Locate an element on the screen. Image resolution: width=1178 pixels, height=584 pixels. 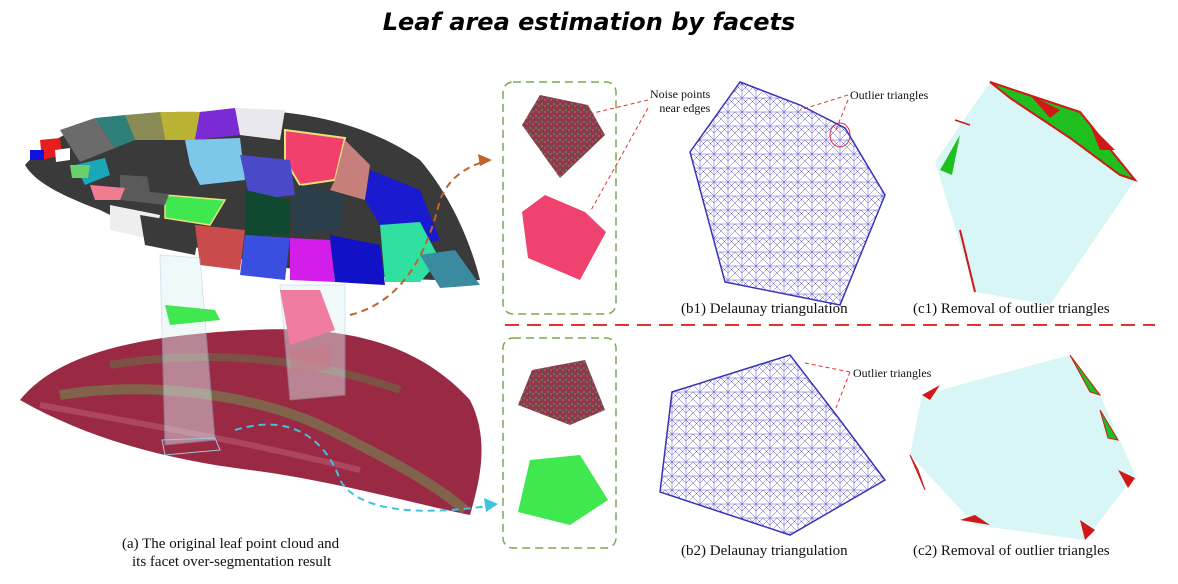
noisy-facet-bottom is located at coordinates (561, 392).